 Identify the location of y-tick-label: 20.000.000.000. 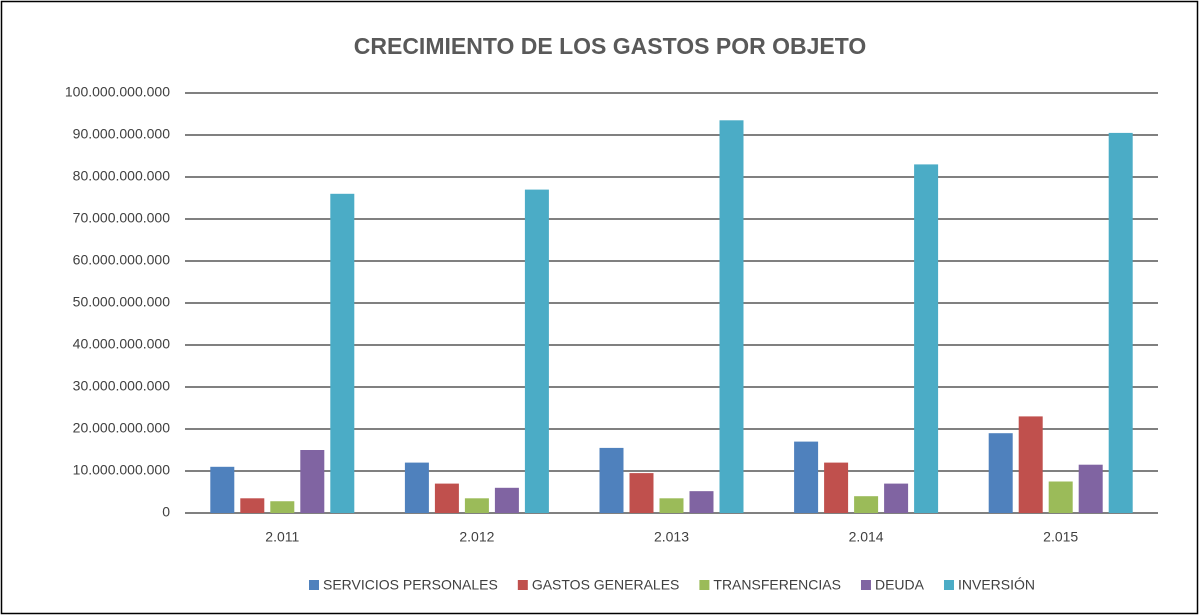
(122, 428).